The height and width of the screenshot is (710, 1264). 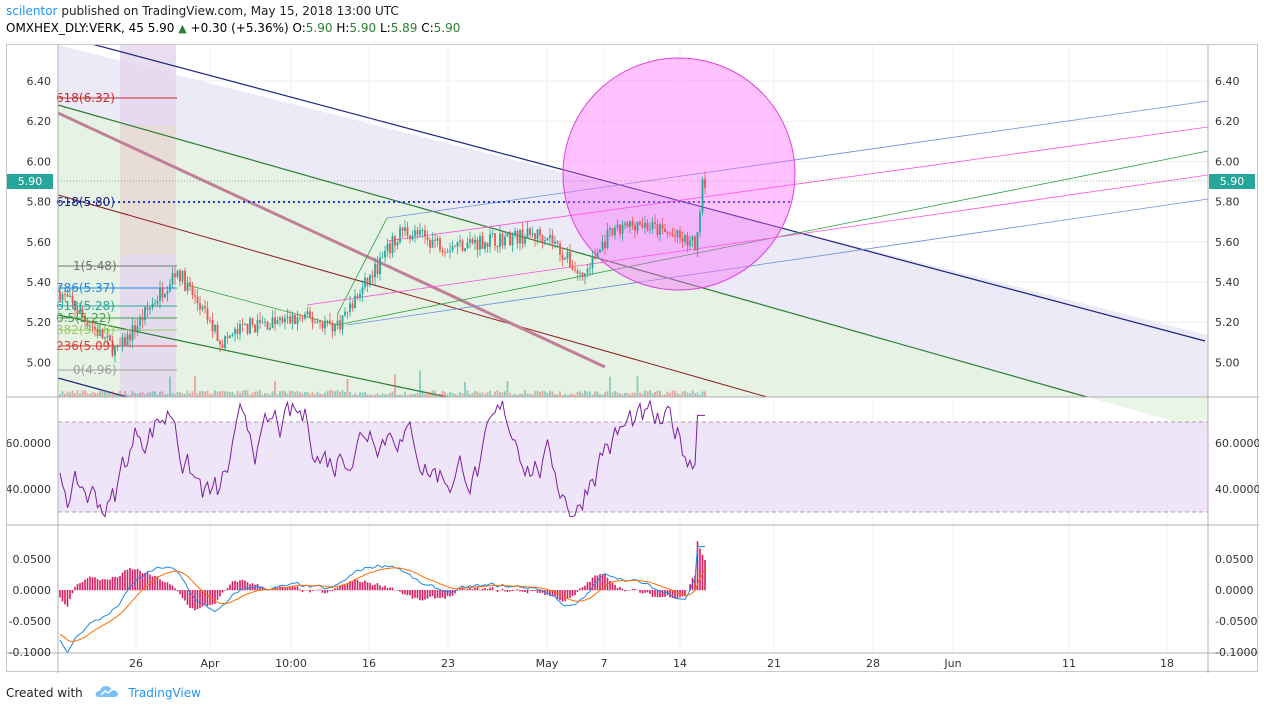 What do you see at coordinates (633, 466) in the screenshot?
I see `rsi-axis: 60.0000 60.0000 40.0000 40.0000` at bounding box center [633, 466].